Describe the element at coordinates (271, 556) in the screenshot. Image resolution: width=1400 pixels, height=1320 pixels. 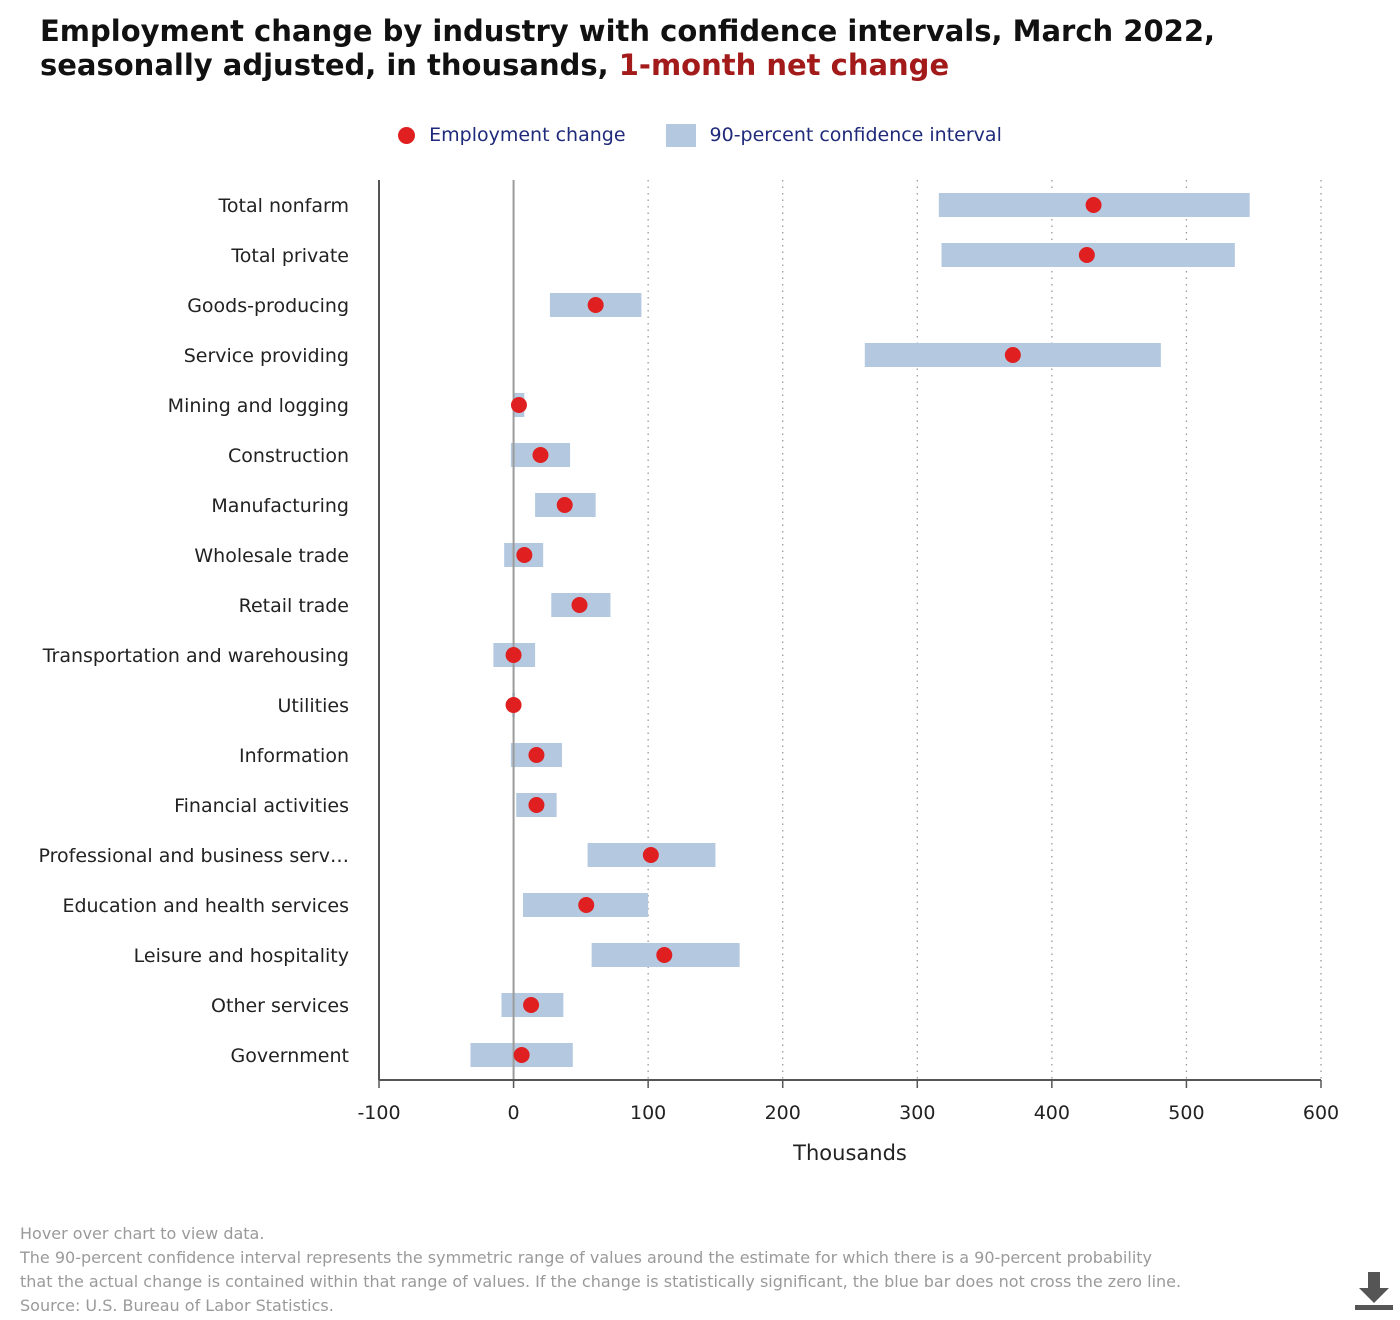
I see `category-label: Wholesale trade` at that location.